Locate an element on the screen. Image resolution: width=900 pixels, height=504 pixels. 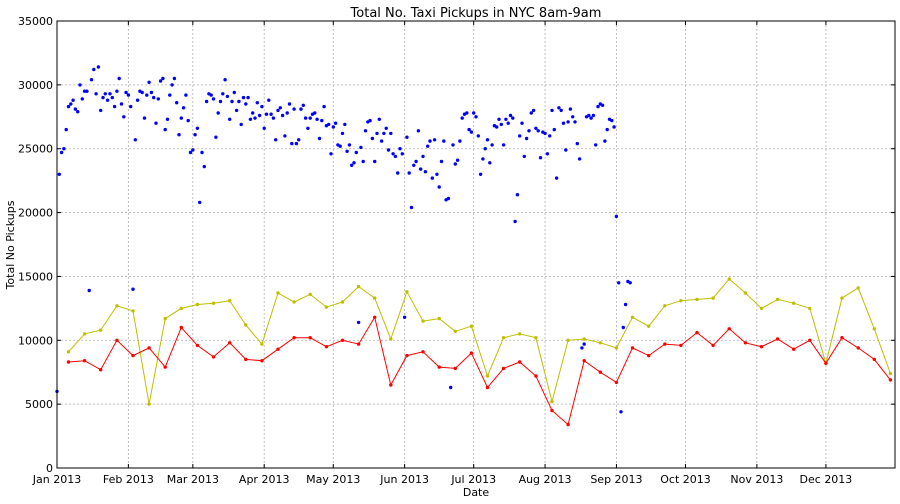
x-axis-label: Date is located at coordinates (476, 492).